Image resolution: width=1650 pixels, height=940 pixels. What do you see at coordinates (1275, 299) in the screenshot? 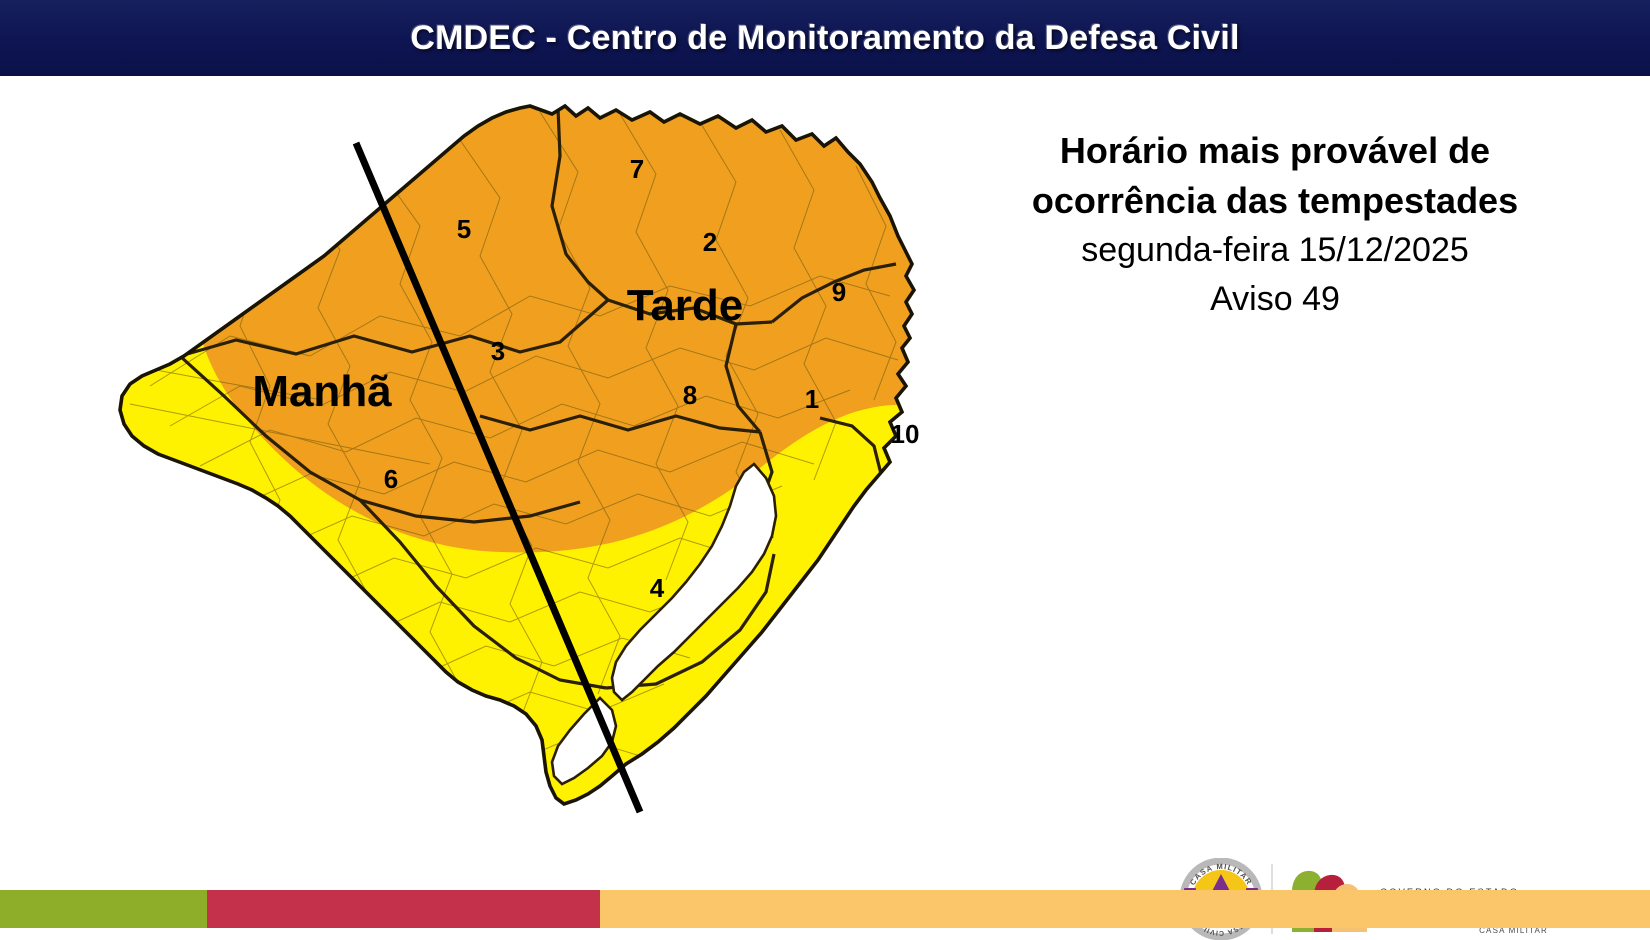
I see `forecast-notice-id: Aviso 49` at bounding box center [1275, 299].